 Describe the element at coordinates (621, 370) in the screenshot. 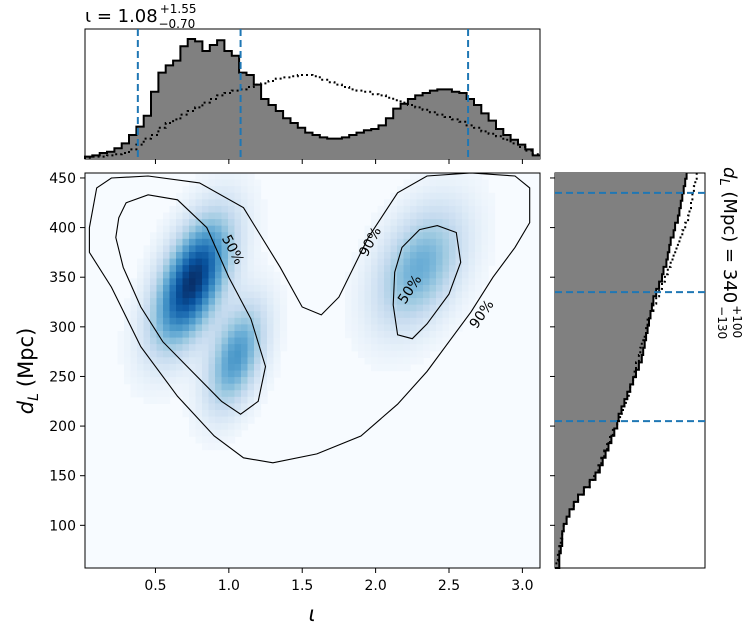

I see `distance-posterior-fill` at that location.